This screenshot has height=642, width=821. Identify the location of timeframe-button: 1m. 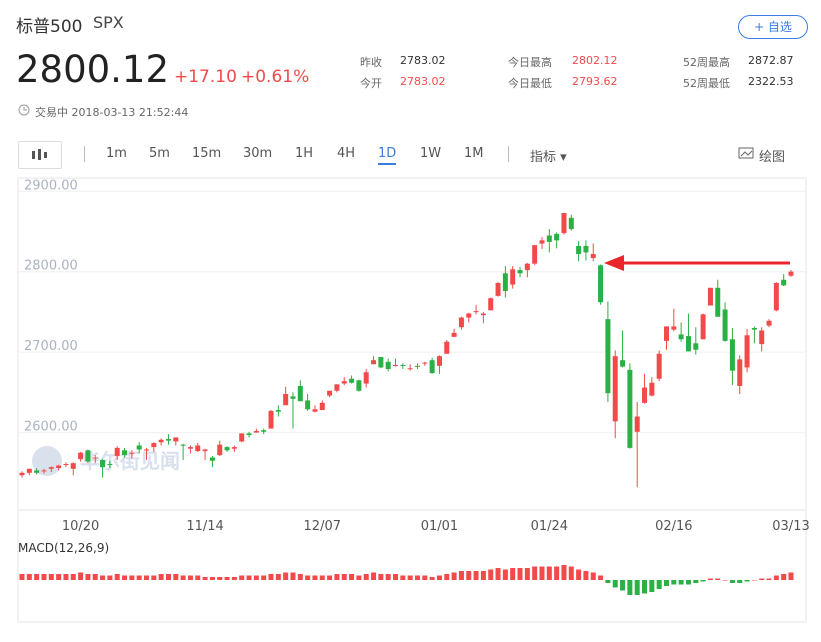
(116, 153).